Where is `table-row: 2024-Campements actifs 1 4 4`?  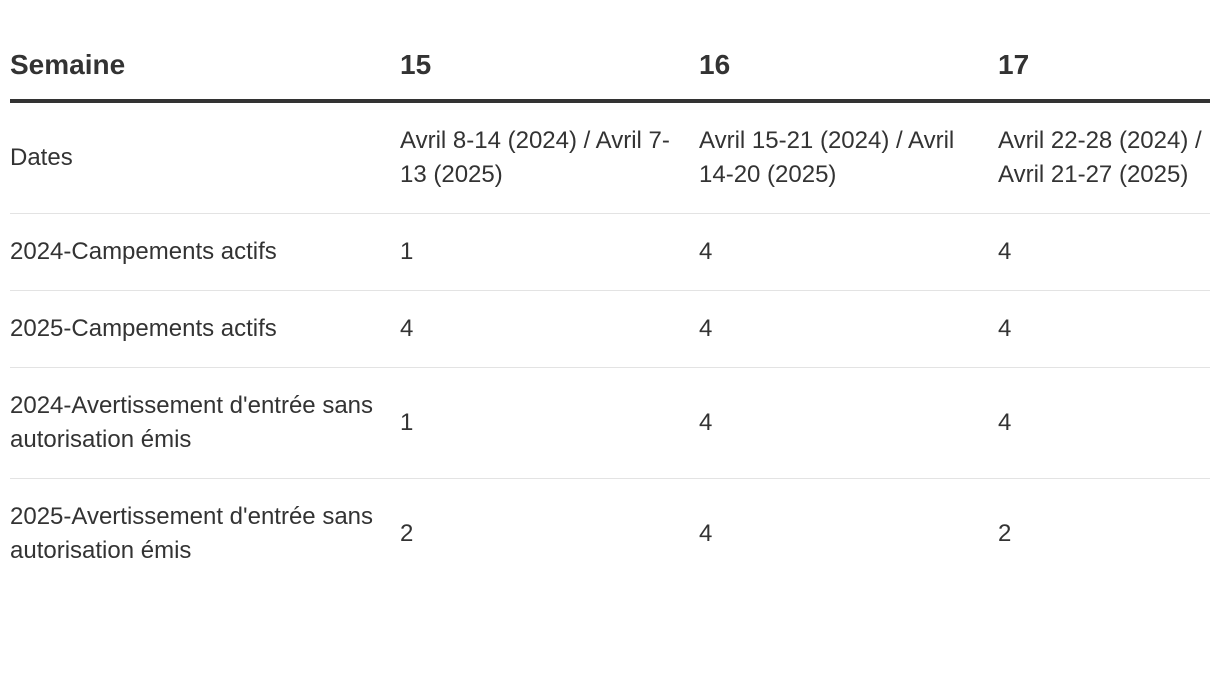
table-row: 2024-Campements actifs 1 4 4 is located at coordinates (610, 252).